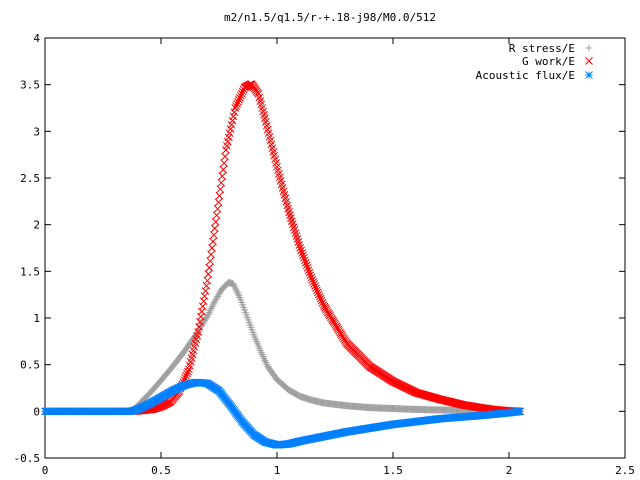 This screenshot has width=640, height=480. I want to click on x-tick-label: 0, so click(45, 470).